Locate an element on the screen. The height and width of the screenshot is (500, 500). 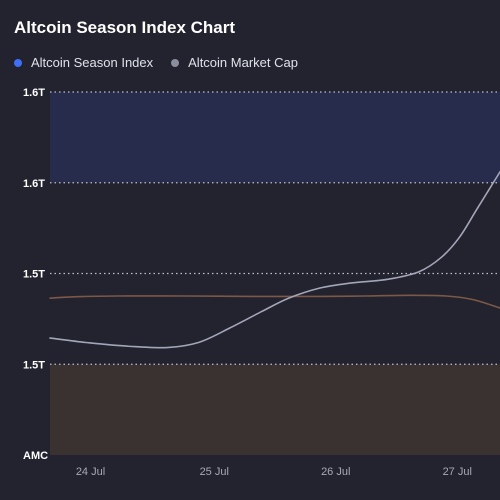
chart-title: Altcoin Season Index Chart is located at coordinates (125, 27).